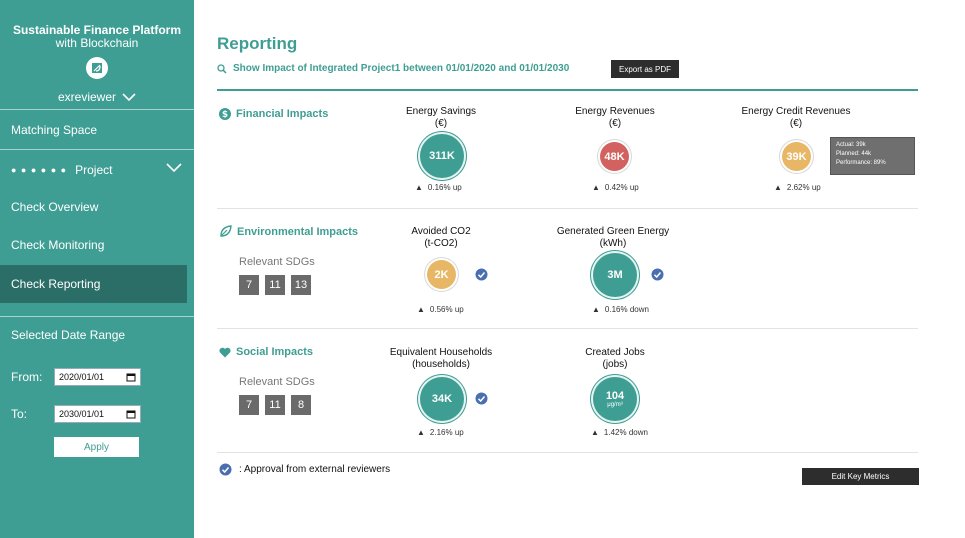 This screenshot has height=538, width=965. I want to click on leaf-logo-icon, so click(97, 68).